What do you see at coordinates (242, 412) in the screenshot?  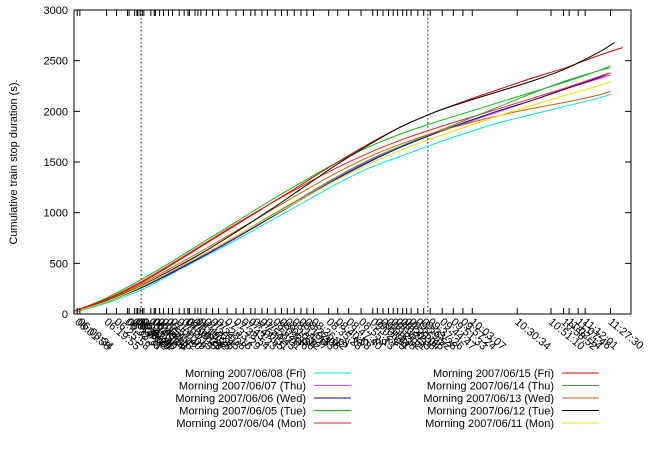 I see `legend-label: Morning 2007/06/05 (Tue)` at bounding box center [242, 412].